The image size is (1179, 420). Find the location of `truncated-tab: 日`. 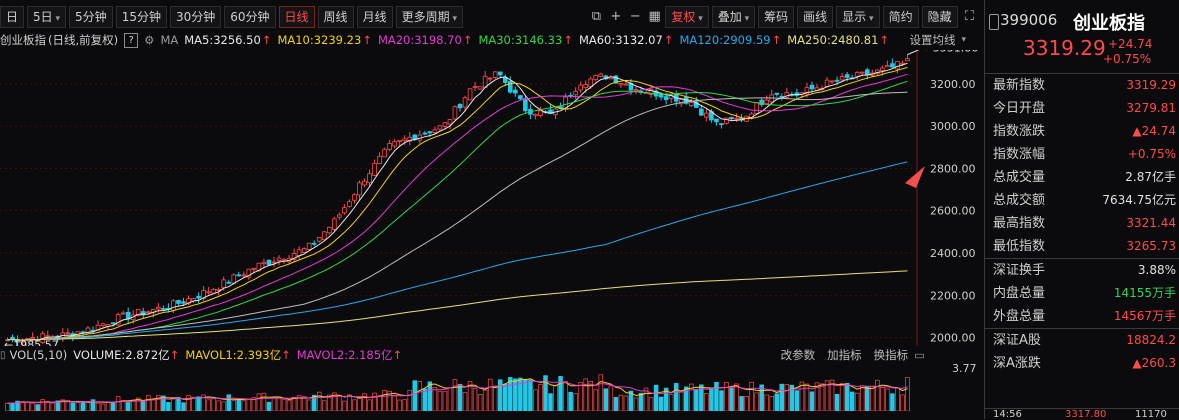

truncated-tab: 日 is located at coordinates (12, 17).